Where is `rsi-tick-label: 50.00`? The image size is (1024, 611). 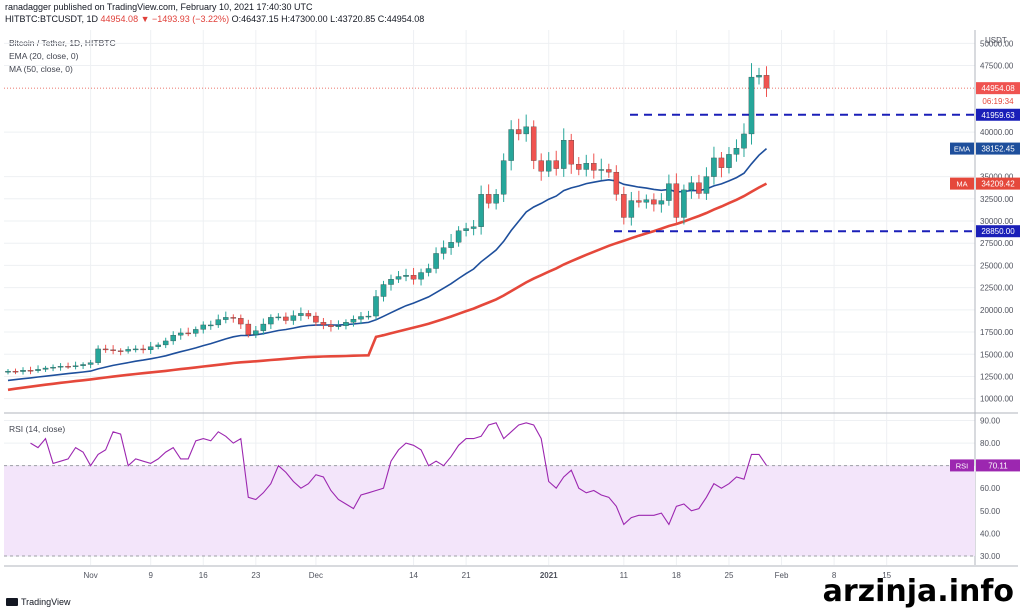
rsi-tick-label: 50.00 is located at coordinates (990, 511).